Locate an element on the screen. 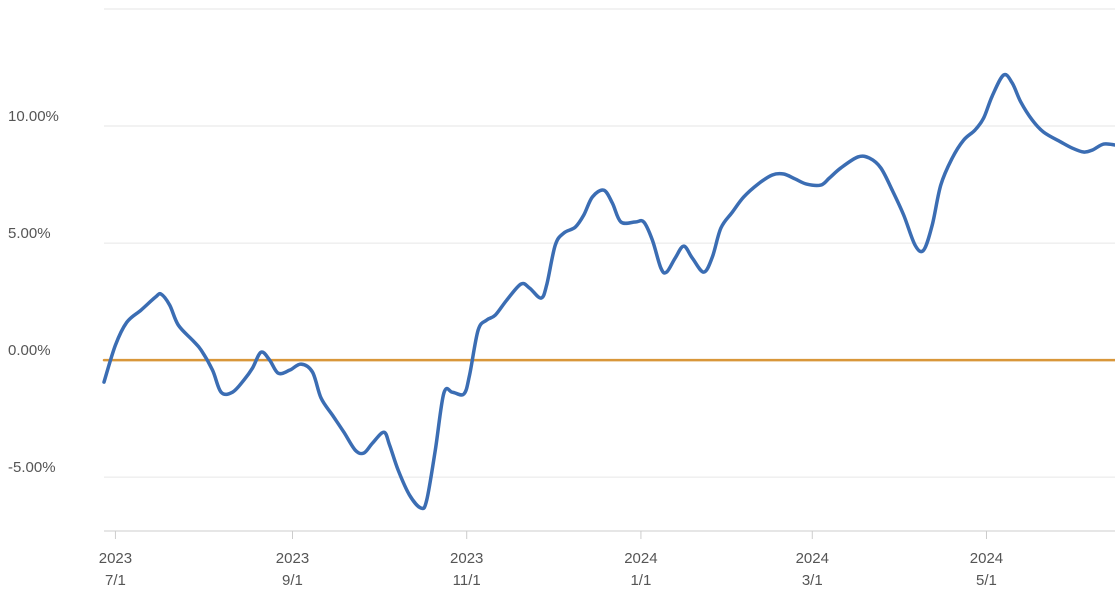 The image size is (1115, 596). x-tick-label: 2023 11/1 is located at coordinates (467, 569).